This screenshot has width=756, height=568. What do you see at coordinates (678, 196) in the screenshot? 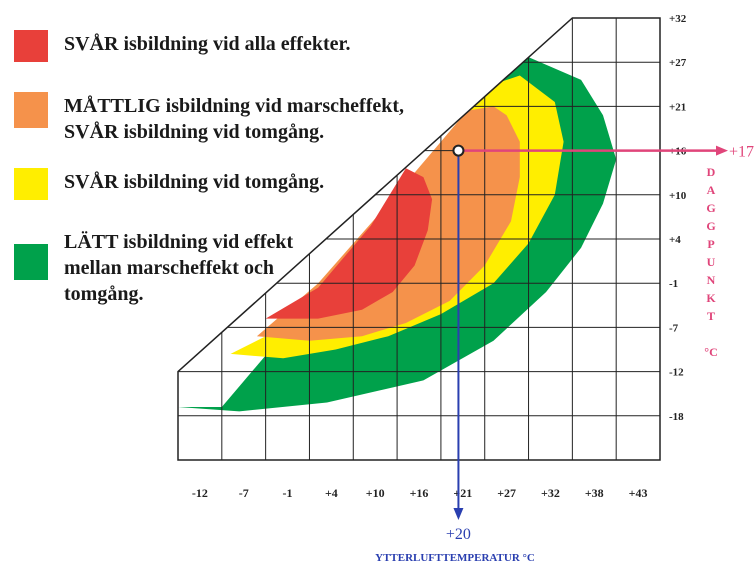
I see `y-tick-label: +10` at bounding box center [678, 196].